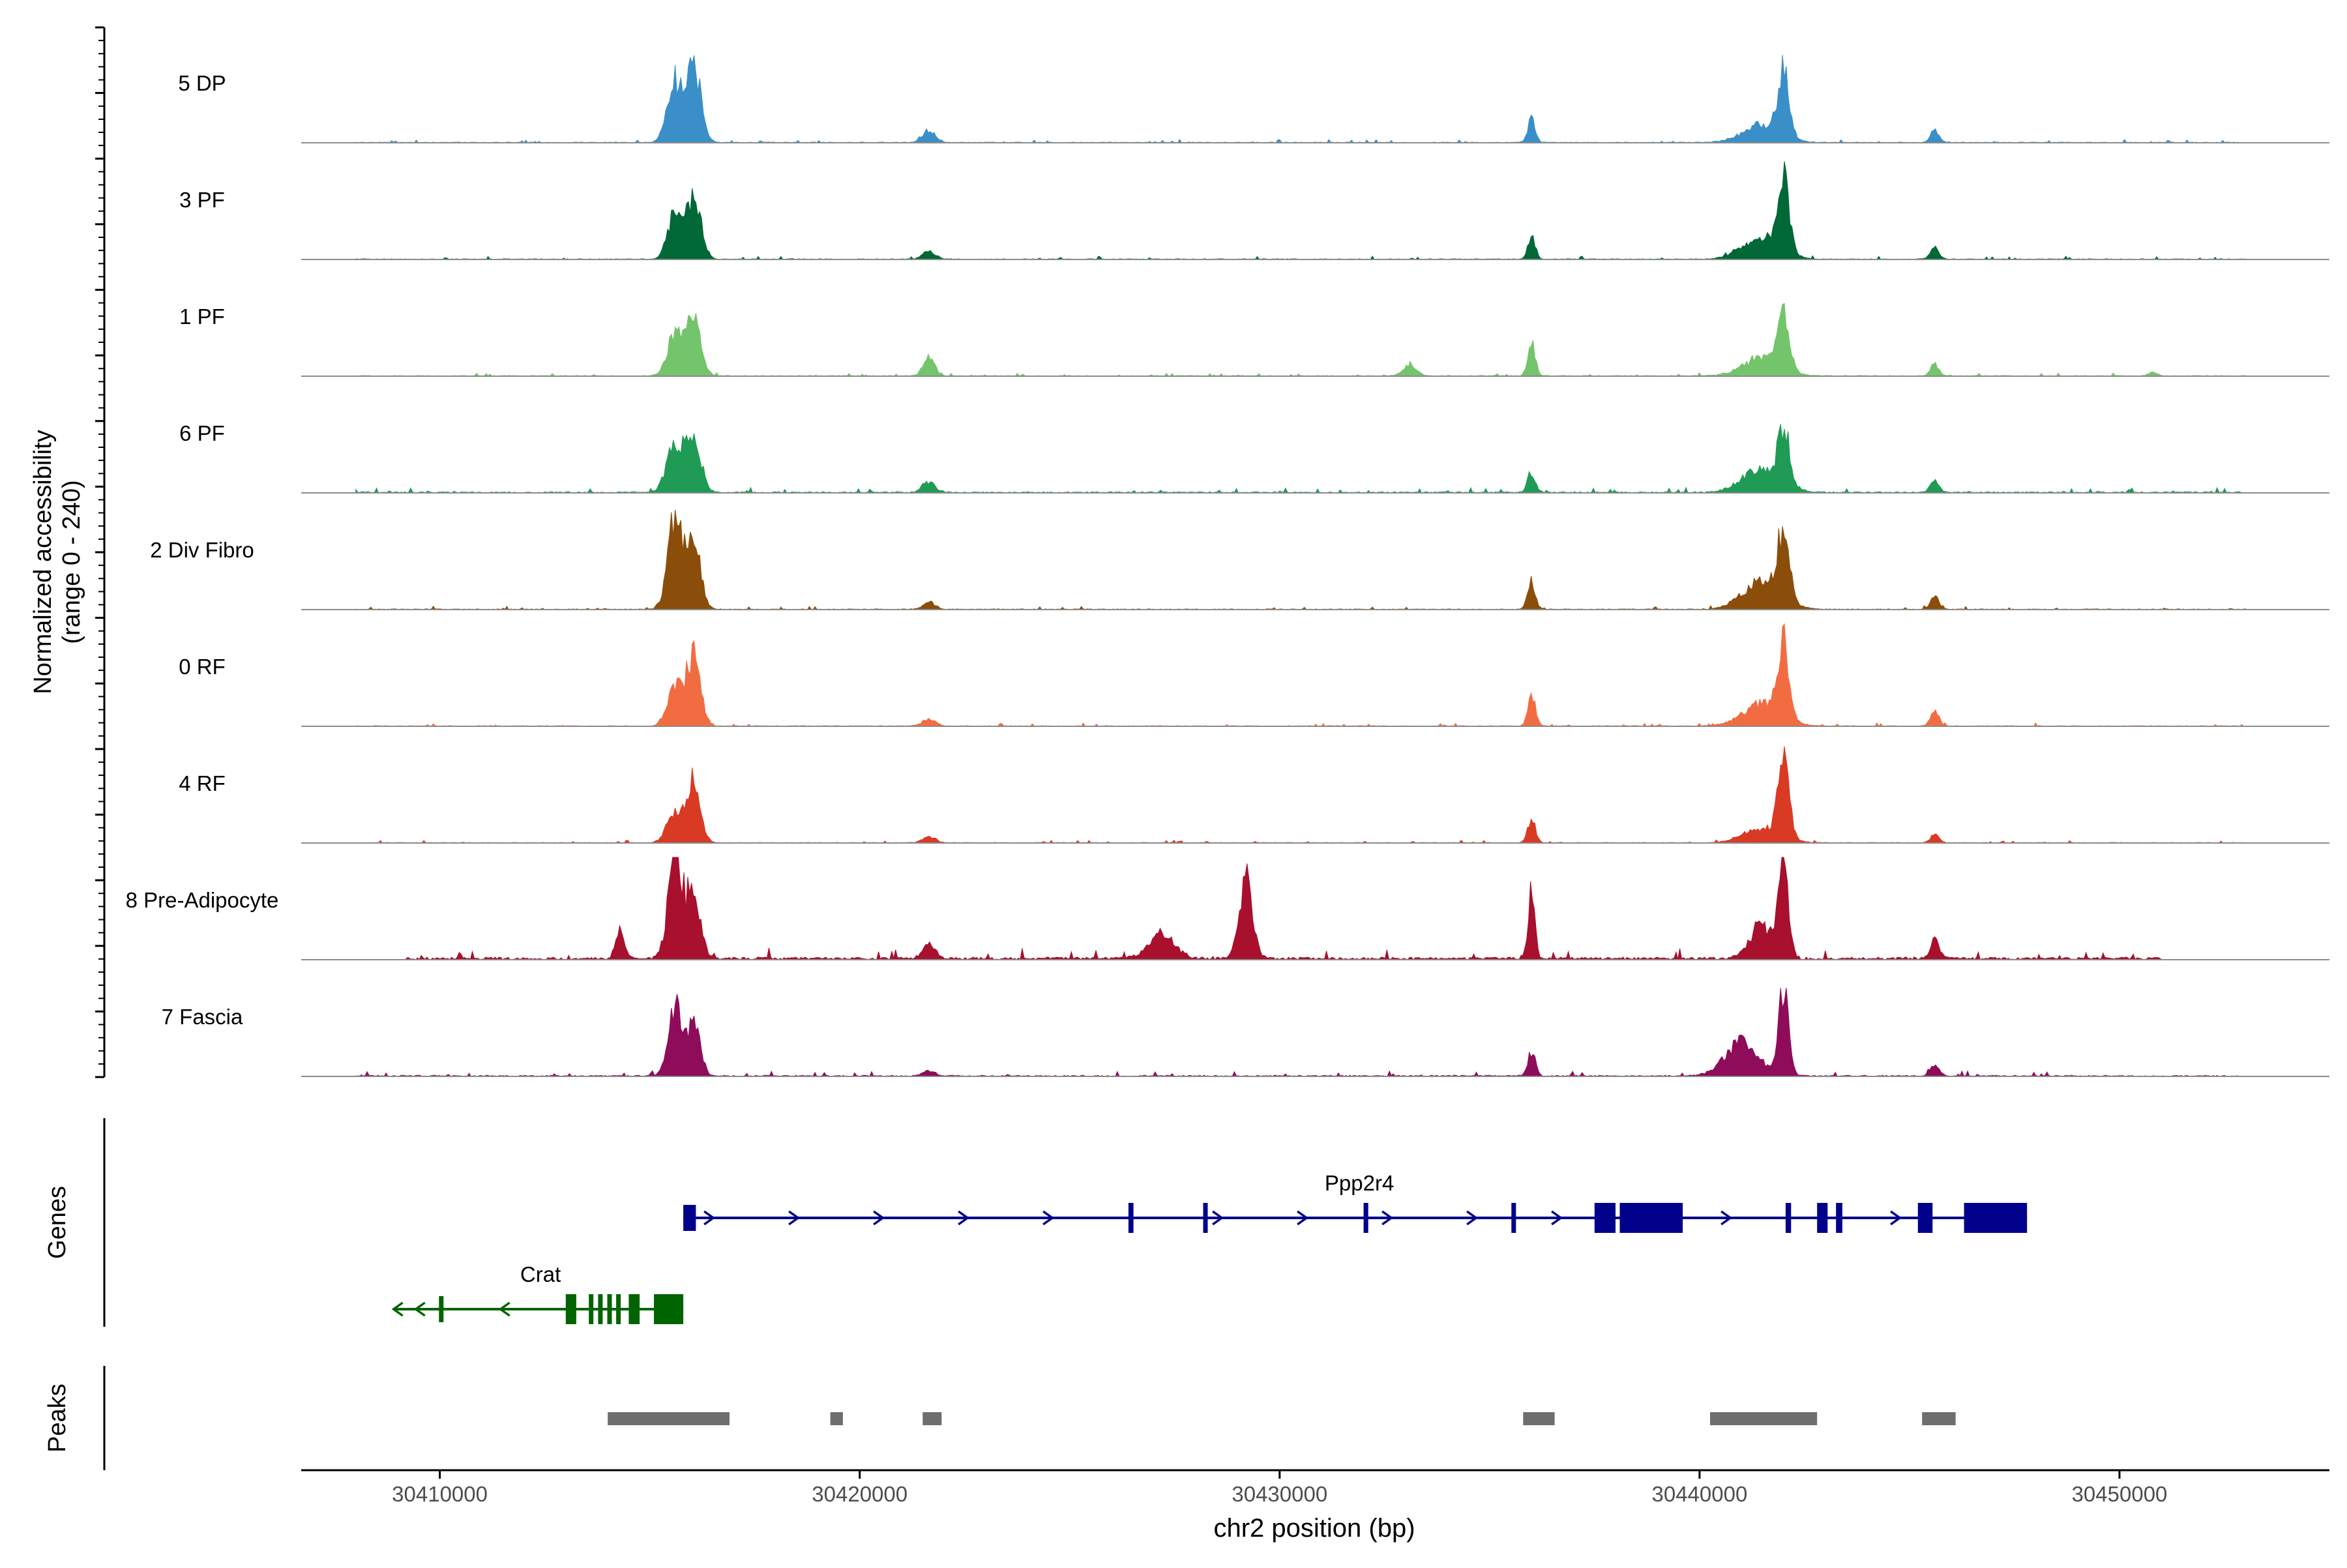 The width and height of the screenshot is (2347, 1568). Describe the element at coordinates (1036, 1223) in the screenshot. I see `genes-panel: Genes Ppp2r4 Crat` at that location.